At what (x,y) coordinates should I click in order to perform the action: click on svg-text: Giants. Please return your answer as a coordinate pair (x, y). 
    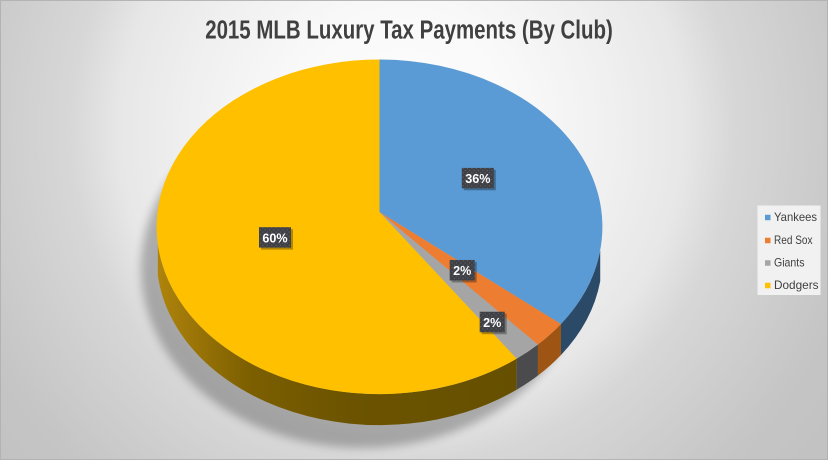
    Looking at the image, I should click on (789, 263).